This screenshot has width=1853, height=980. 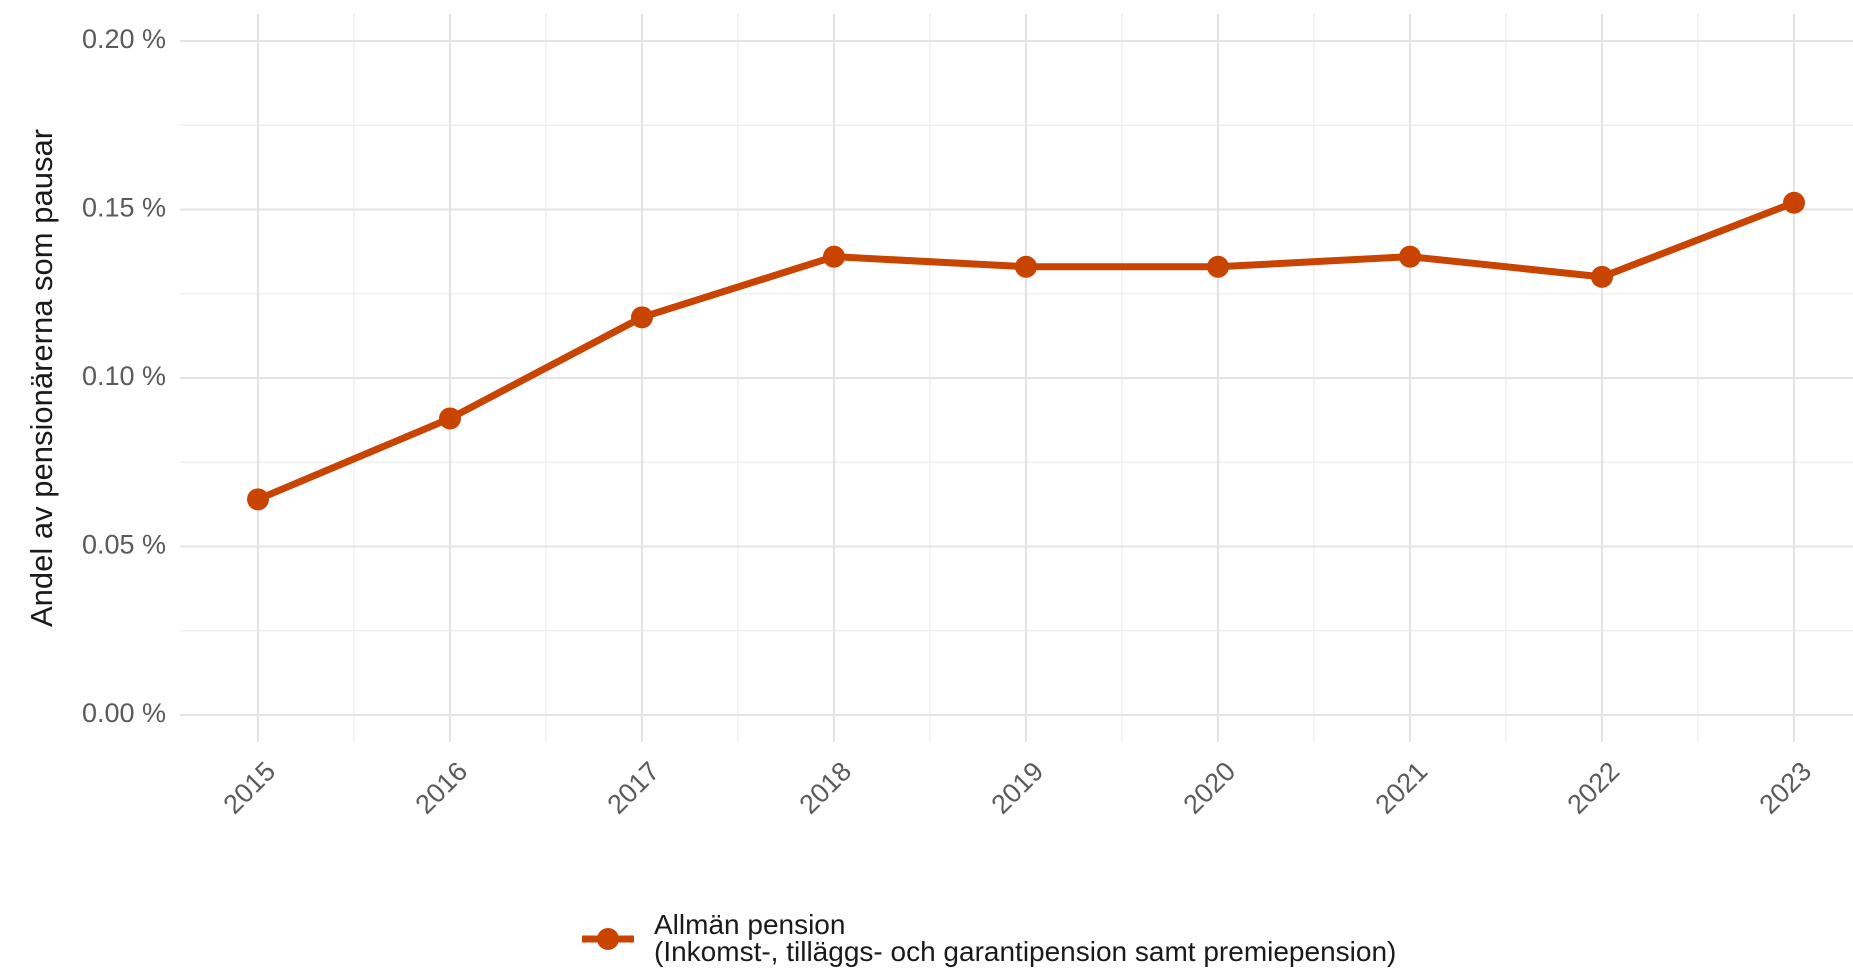 What do you see at coordinates (124, 713) in the screenshot?
I see `y-tick-label: 0.00 %` at bounding box center [124, 713].